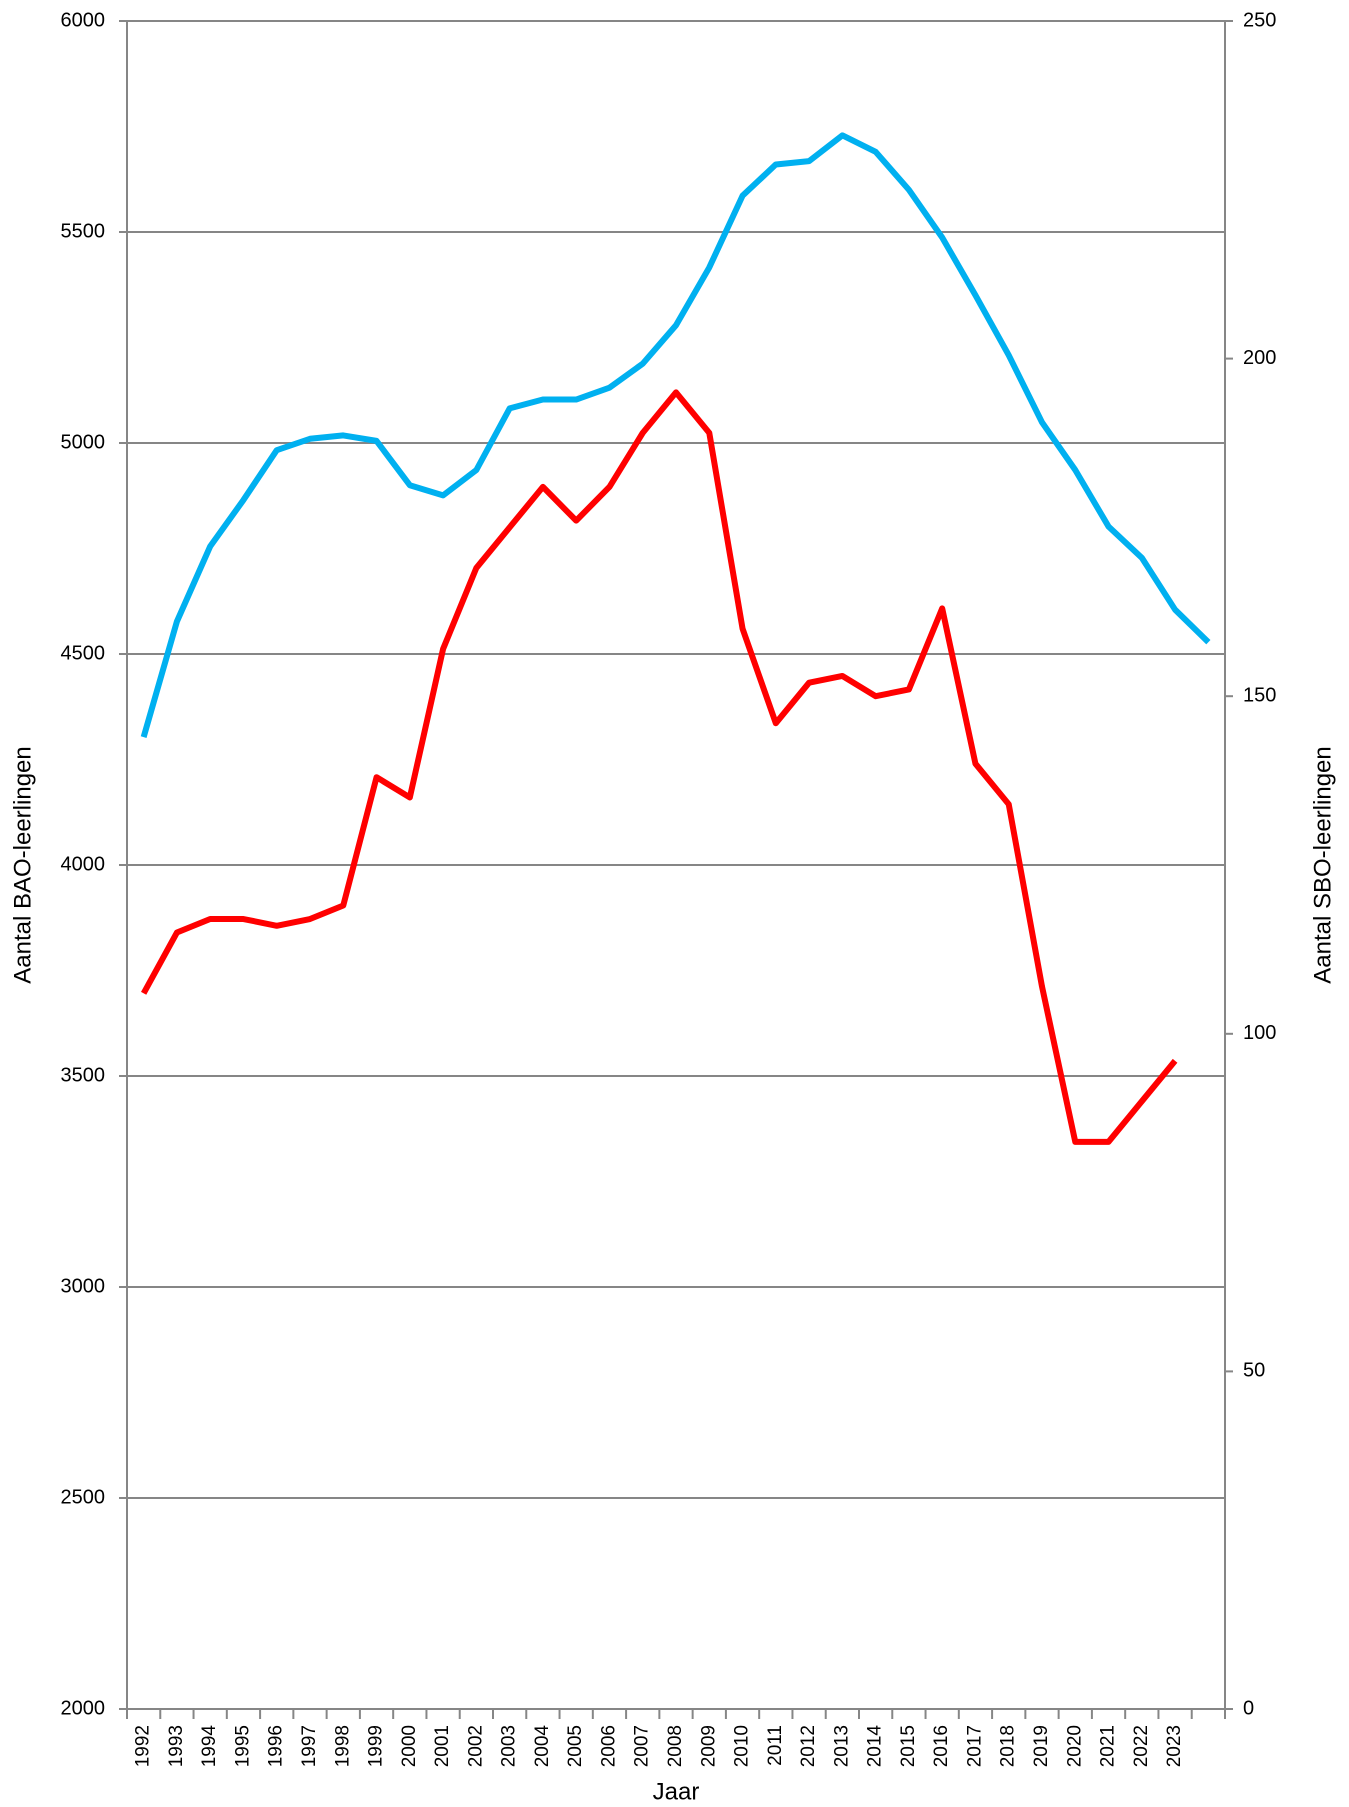  I want to click on x-tick-label: 1995, so click(242, 1746).